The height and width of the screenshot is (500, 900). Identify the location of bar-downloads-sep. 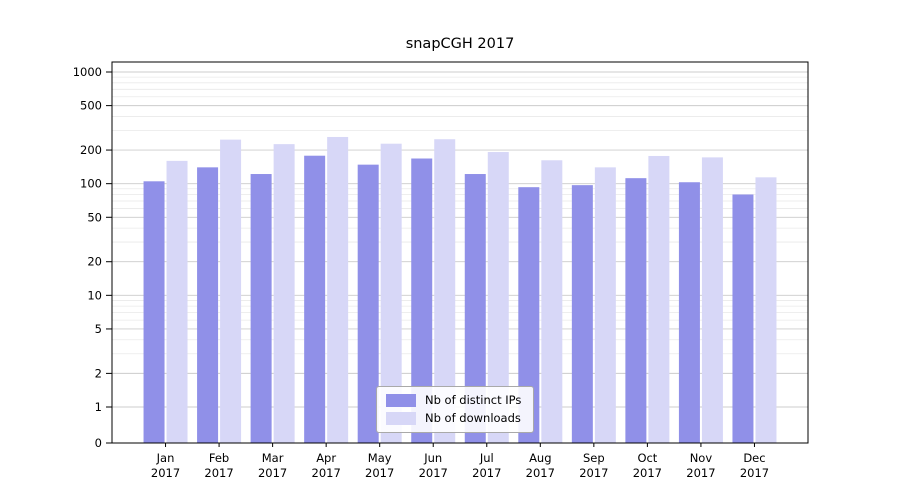
(605, 305).